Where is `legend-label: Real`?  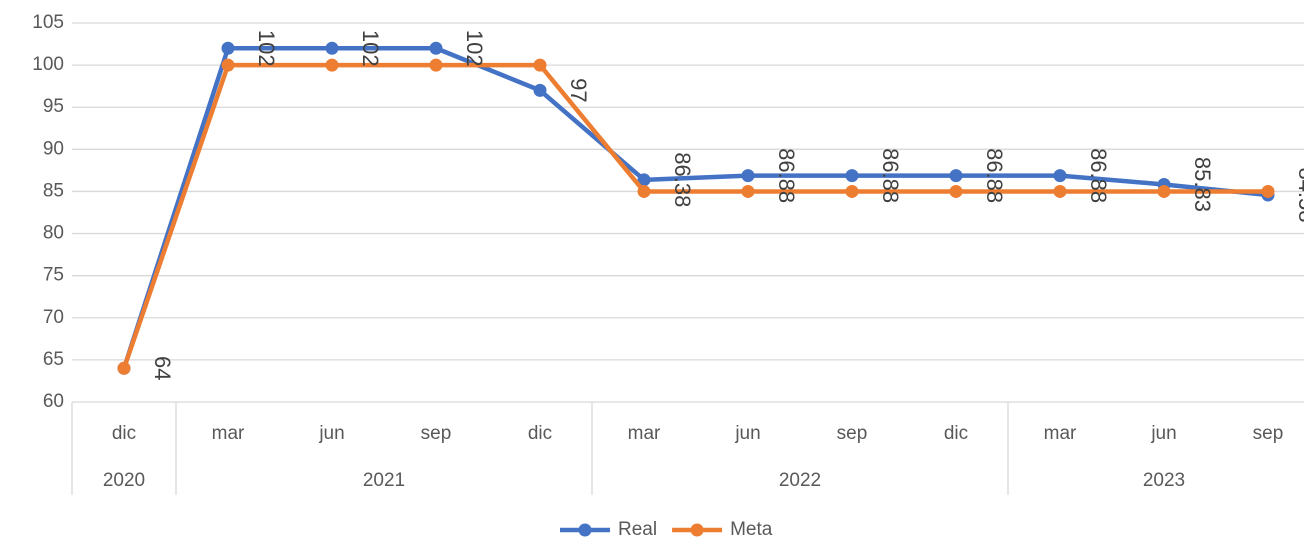
legend-label: Real is located at coordinates (637, 529).